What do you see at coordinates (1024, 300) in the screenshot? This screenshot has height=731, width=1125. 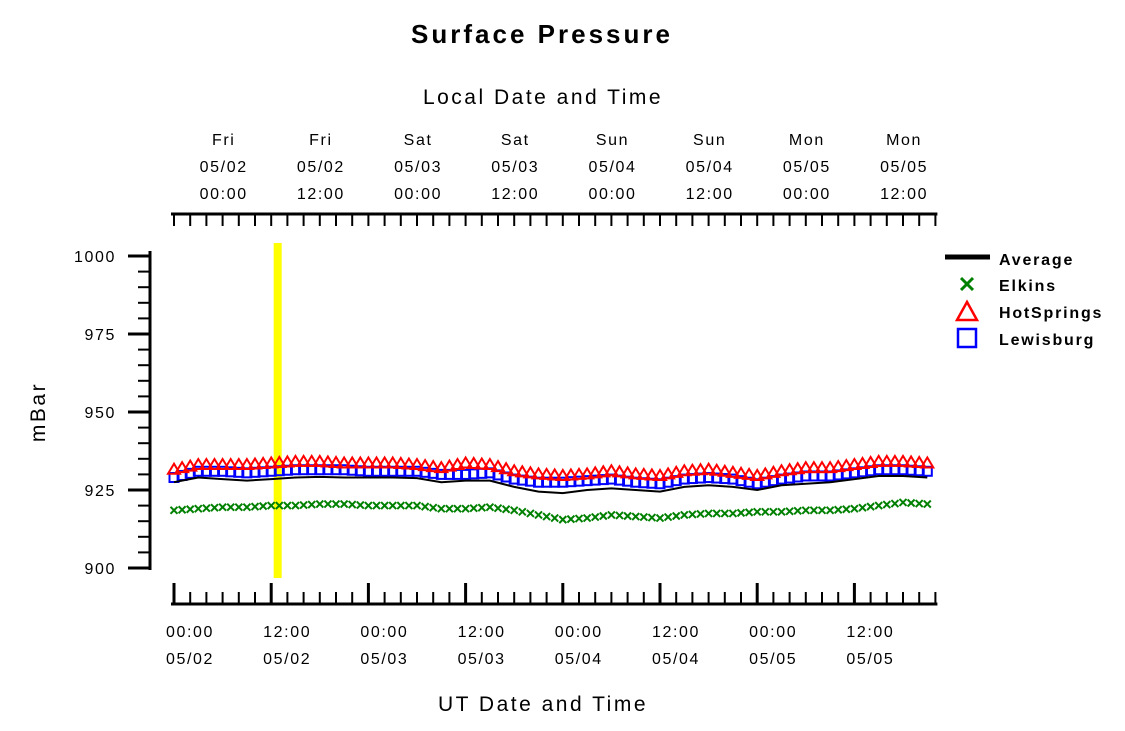 I see `legend: Average Elkins HotSprings Lewisburg` at bounding box center [1024, 300].